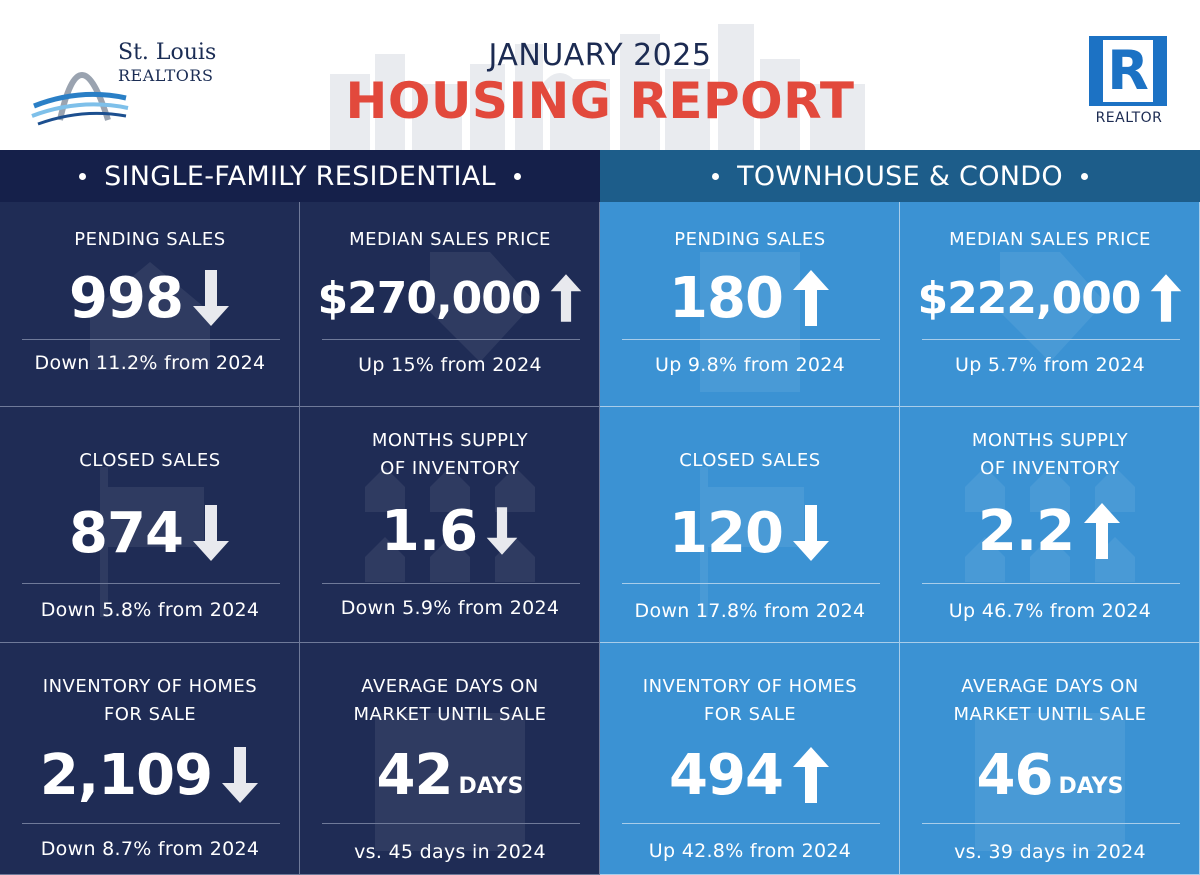 The width and height of the screenshot is (1200, 875). I want to click on gateway-arch-logo, so click(80, 99).